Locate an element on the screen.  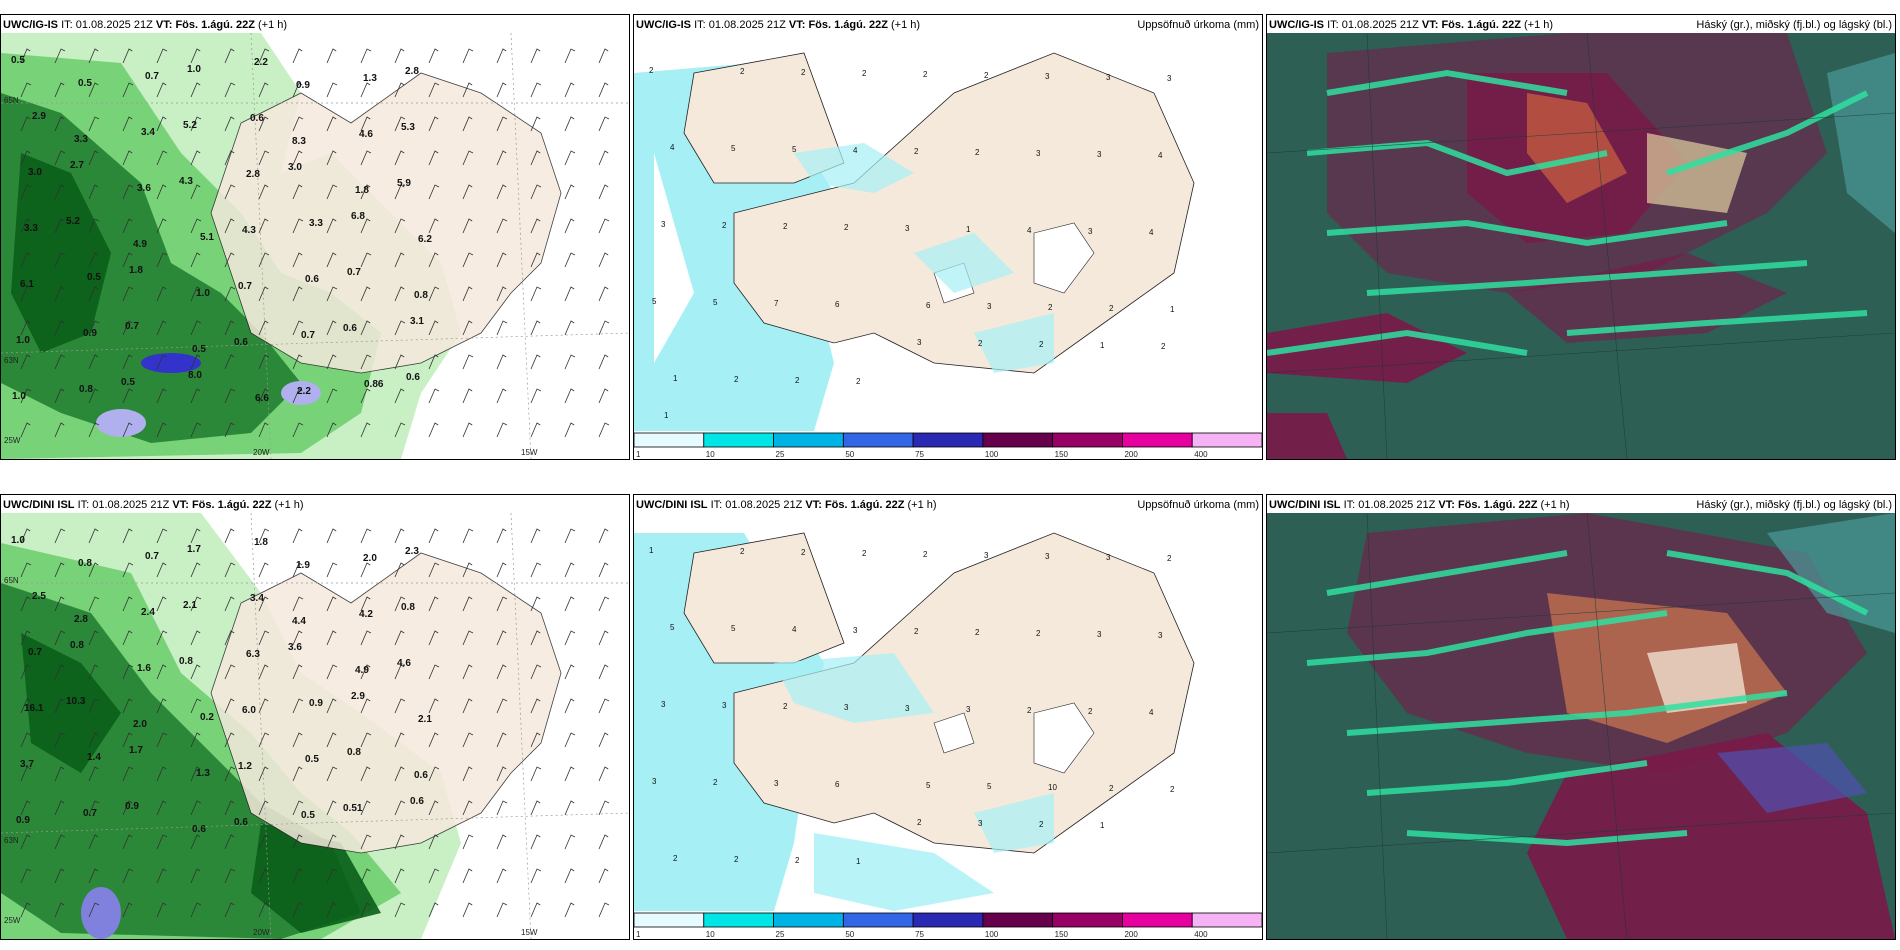
wind-value-label: 1.0 is located at coordinates (203, 293).